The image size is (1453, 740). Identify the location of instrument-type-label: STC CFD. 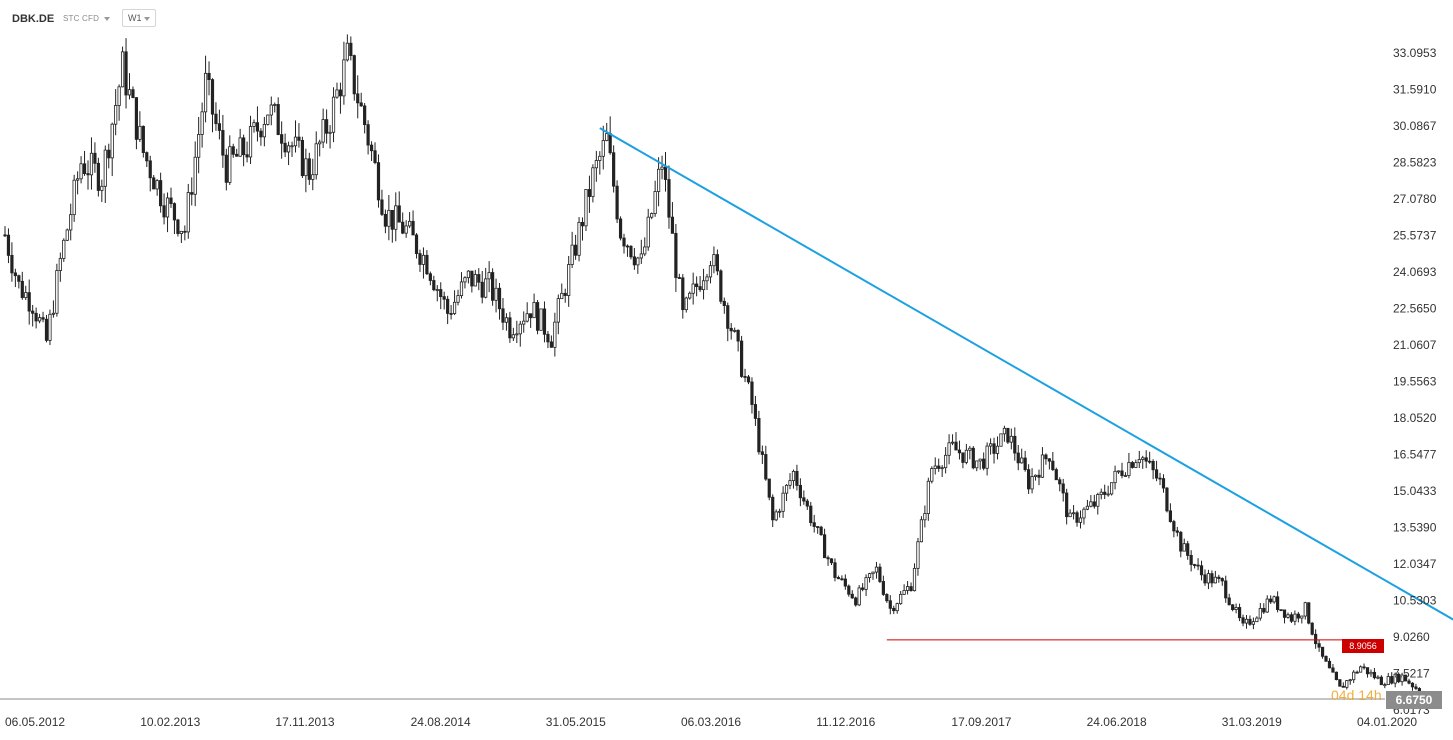
(81, 18).